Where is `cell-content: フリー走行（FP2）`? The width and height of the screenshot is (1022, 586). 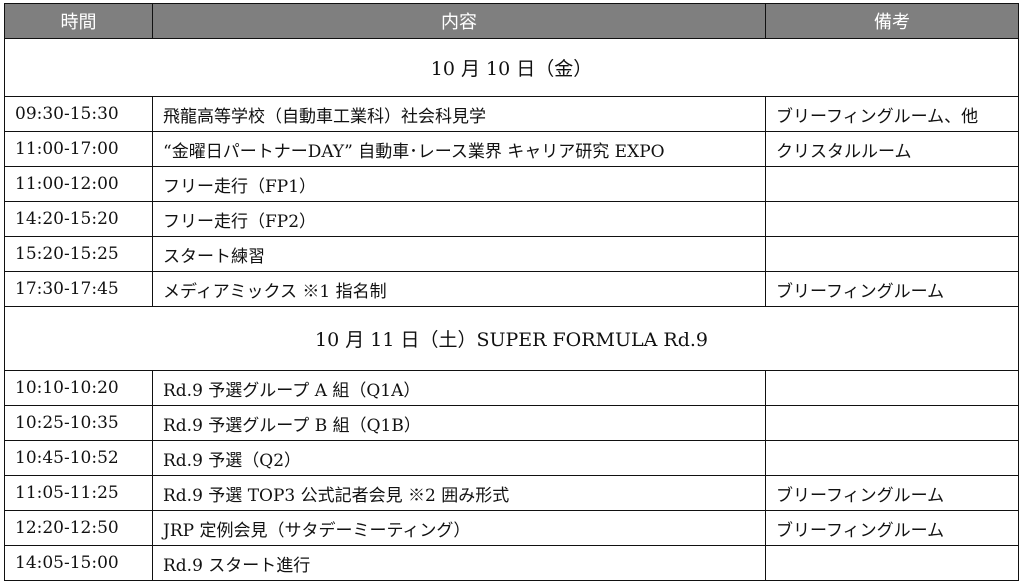
cell-content: フリー走行（FP2） is located at coordinates (459, 219).